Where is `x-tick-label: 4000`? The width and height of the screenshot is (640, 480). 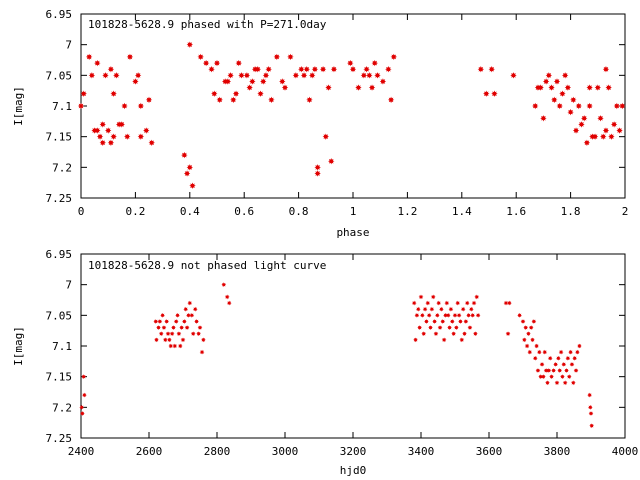 x-tick-label: 4000 is located at coordinates (625, 451).